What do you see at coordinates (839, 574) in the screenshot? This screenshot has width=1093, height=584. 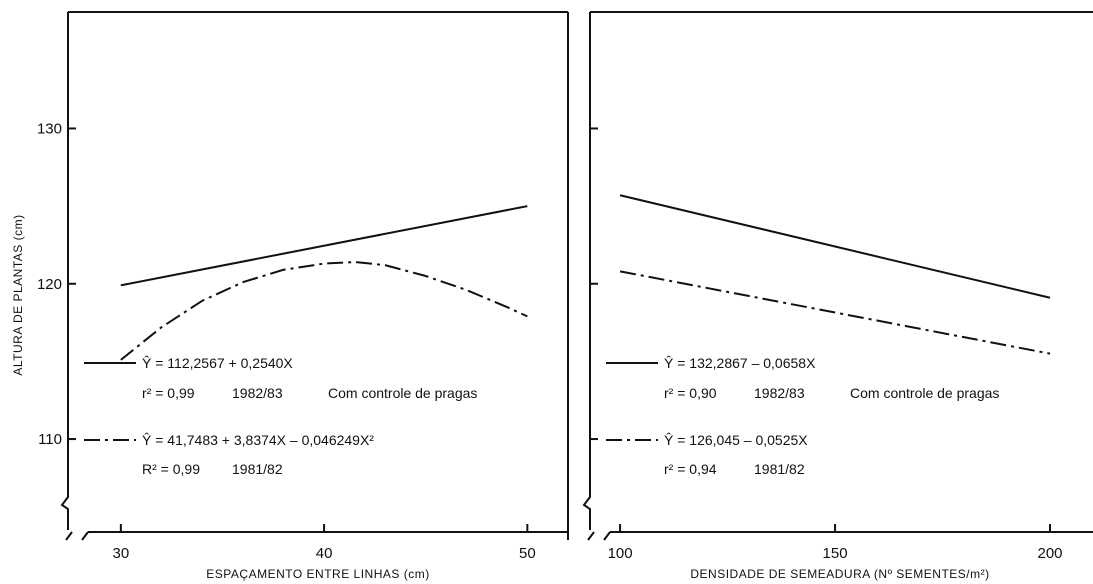 I see `right-x-axis-title: DENSIDADE DE SEMEADURA (Nº SEMENTES/m²)` at bounding box center [839, 574].